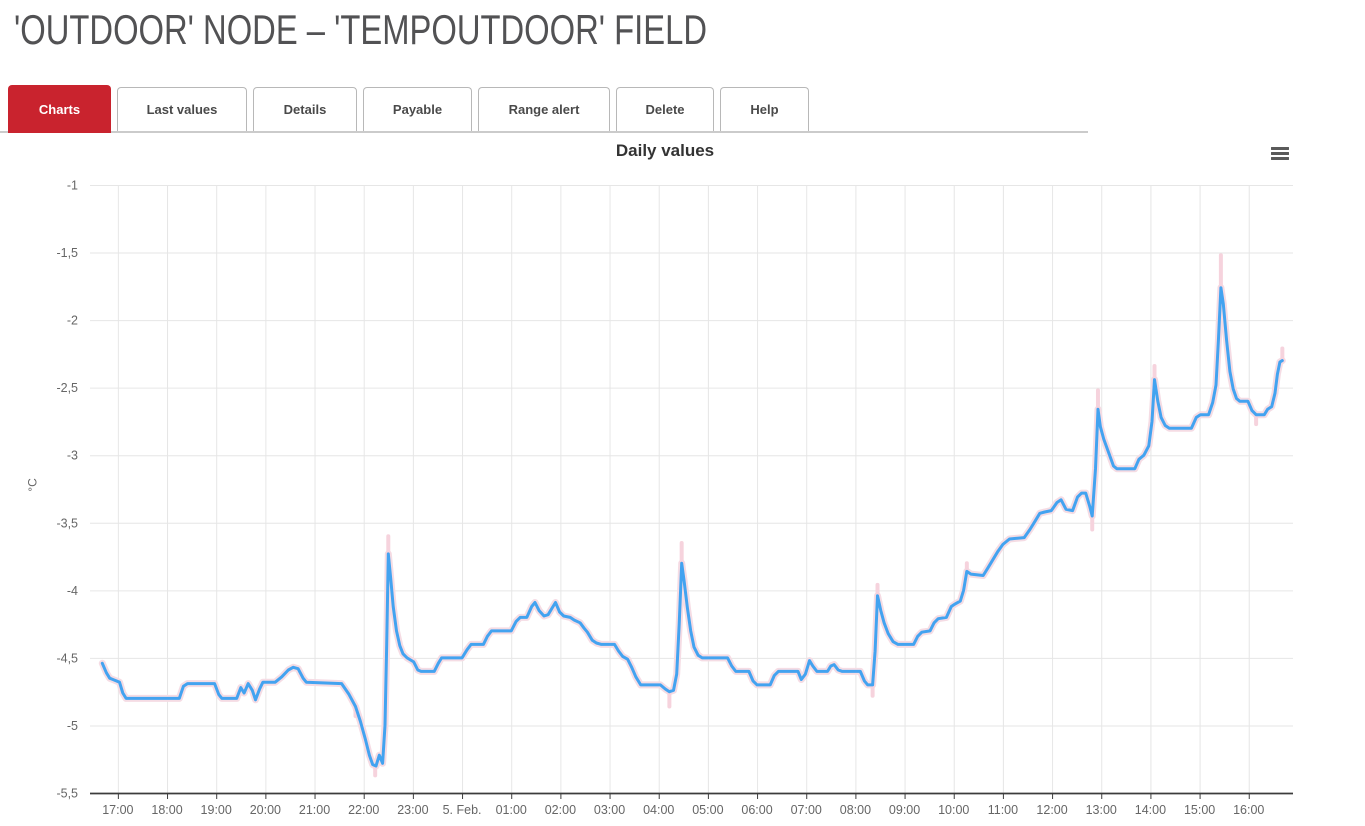  I want to click on tab-bar-underline, so click(544, 132).